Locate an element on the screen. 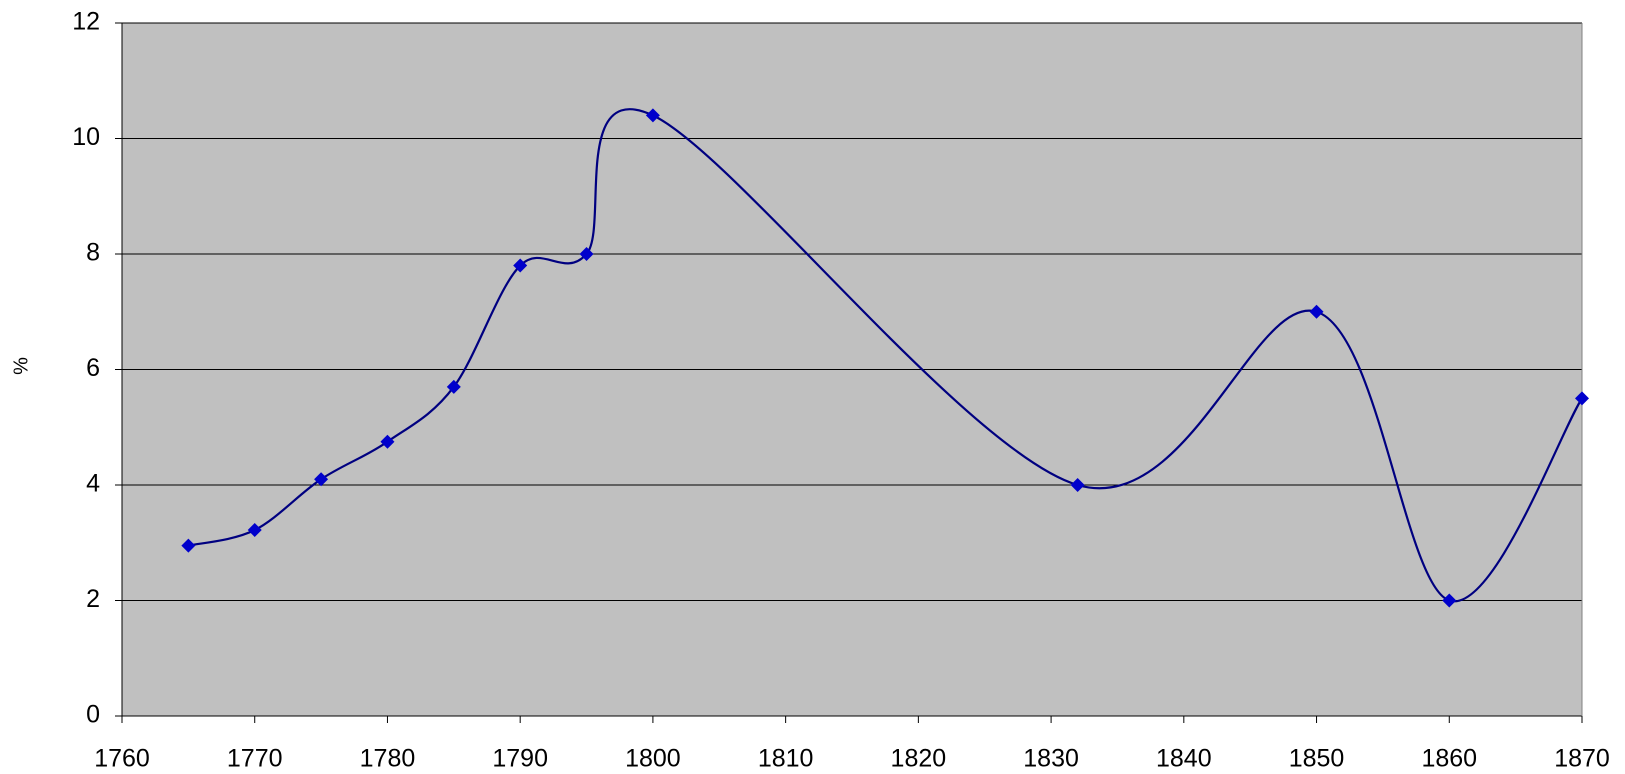  x-tick-label: 1770 is located at coordinates (255, 759).